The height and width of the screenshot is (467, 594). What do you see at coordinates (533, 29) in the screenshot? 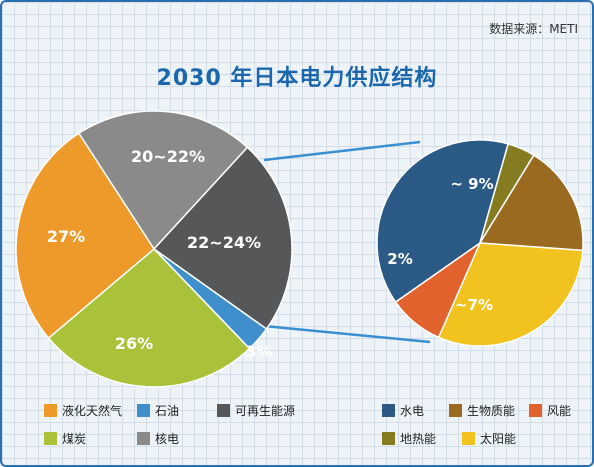
I see `data-source: 数据来源：METI` at bounding box center [533, 29].